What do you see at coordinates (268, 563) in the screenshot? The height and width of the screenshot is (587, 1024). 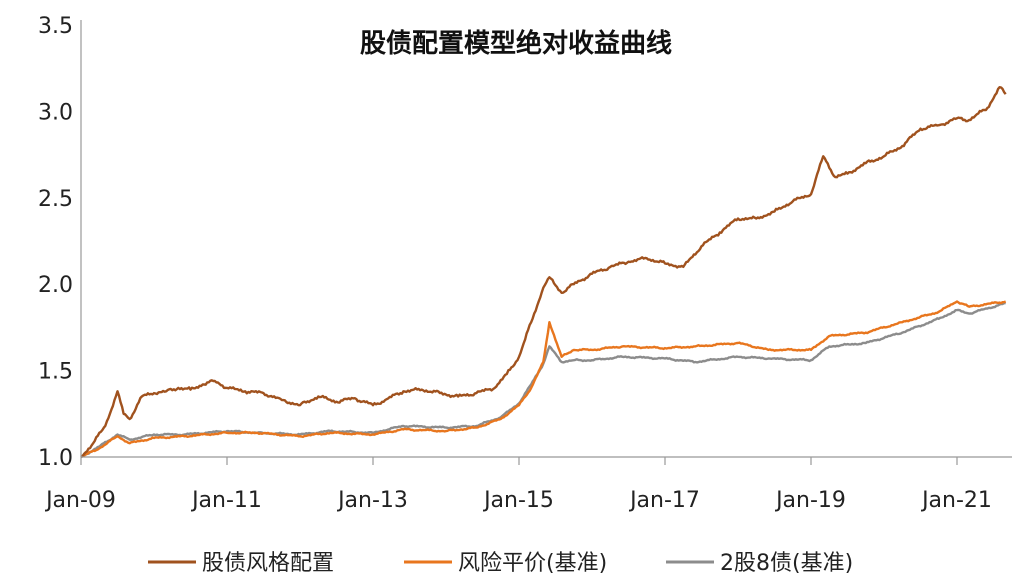 I see `legend-label: 股债风格配置` at bounding box center [268, 563].